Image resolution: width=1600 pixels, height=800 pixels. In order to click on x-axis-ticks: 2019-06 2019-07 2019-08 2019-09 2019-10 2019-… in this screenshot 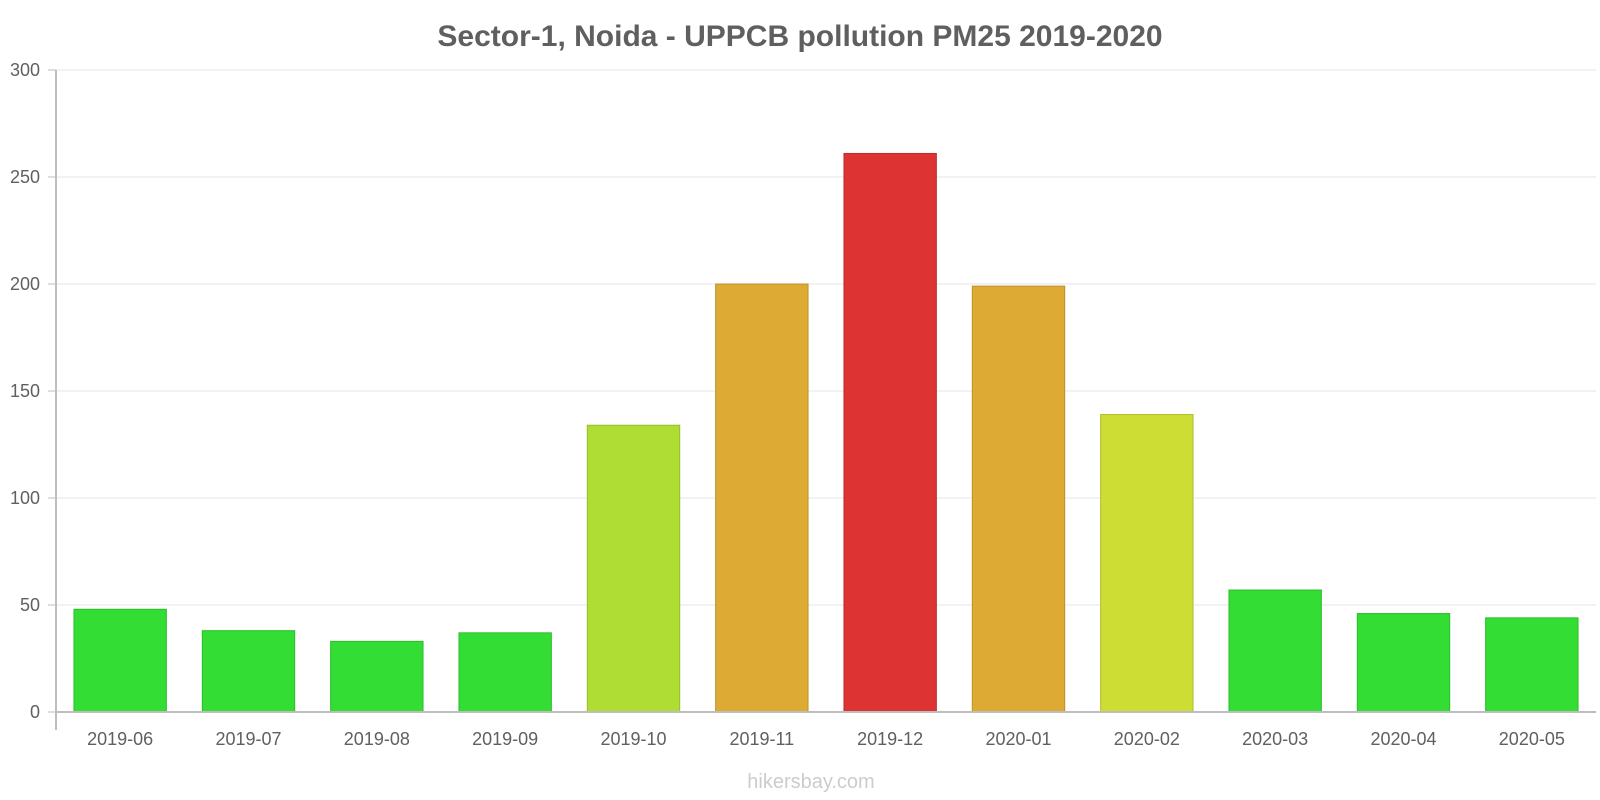, I will do `click(826, 739)`.